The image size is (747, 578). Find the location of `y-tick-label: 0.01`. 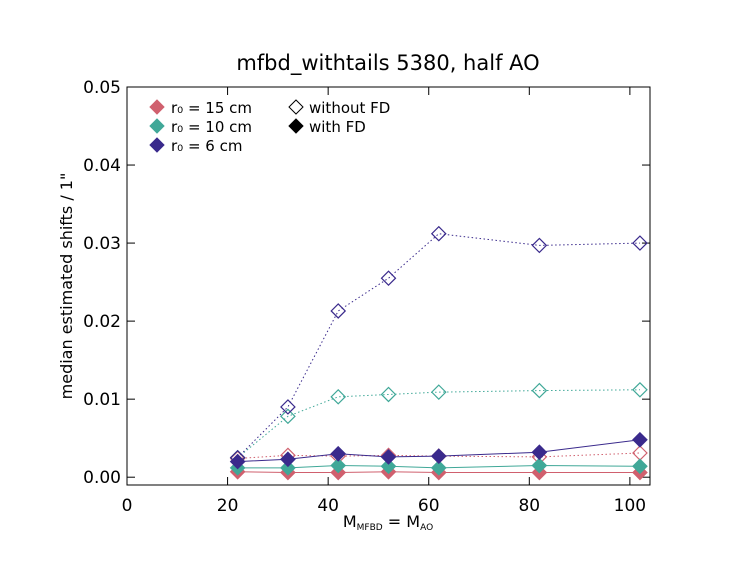

y-tick-label: 0.01 is located at coordinates (102, 400).